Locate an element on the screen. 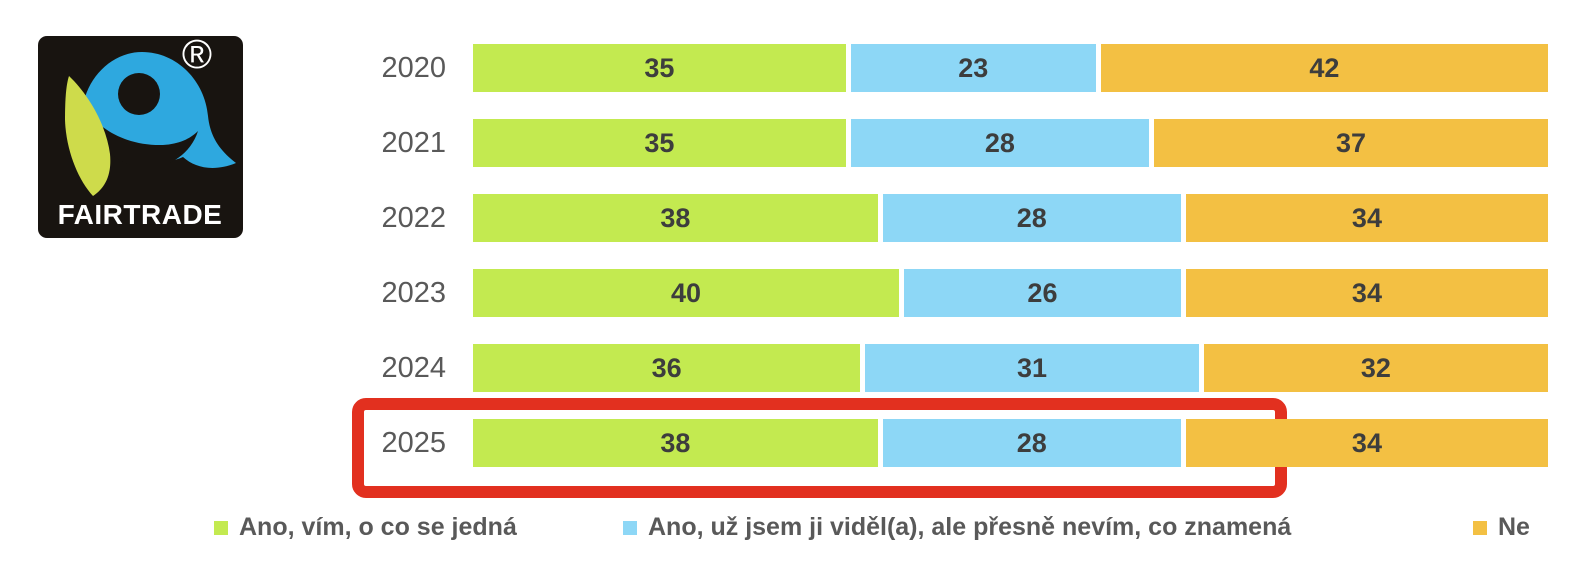 This screenshot has height=580, width=1584. chart-row: 2023 40 26 34 is located at coordinates (774, 293).